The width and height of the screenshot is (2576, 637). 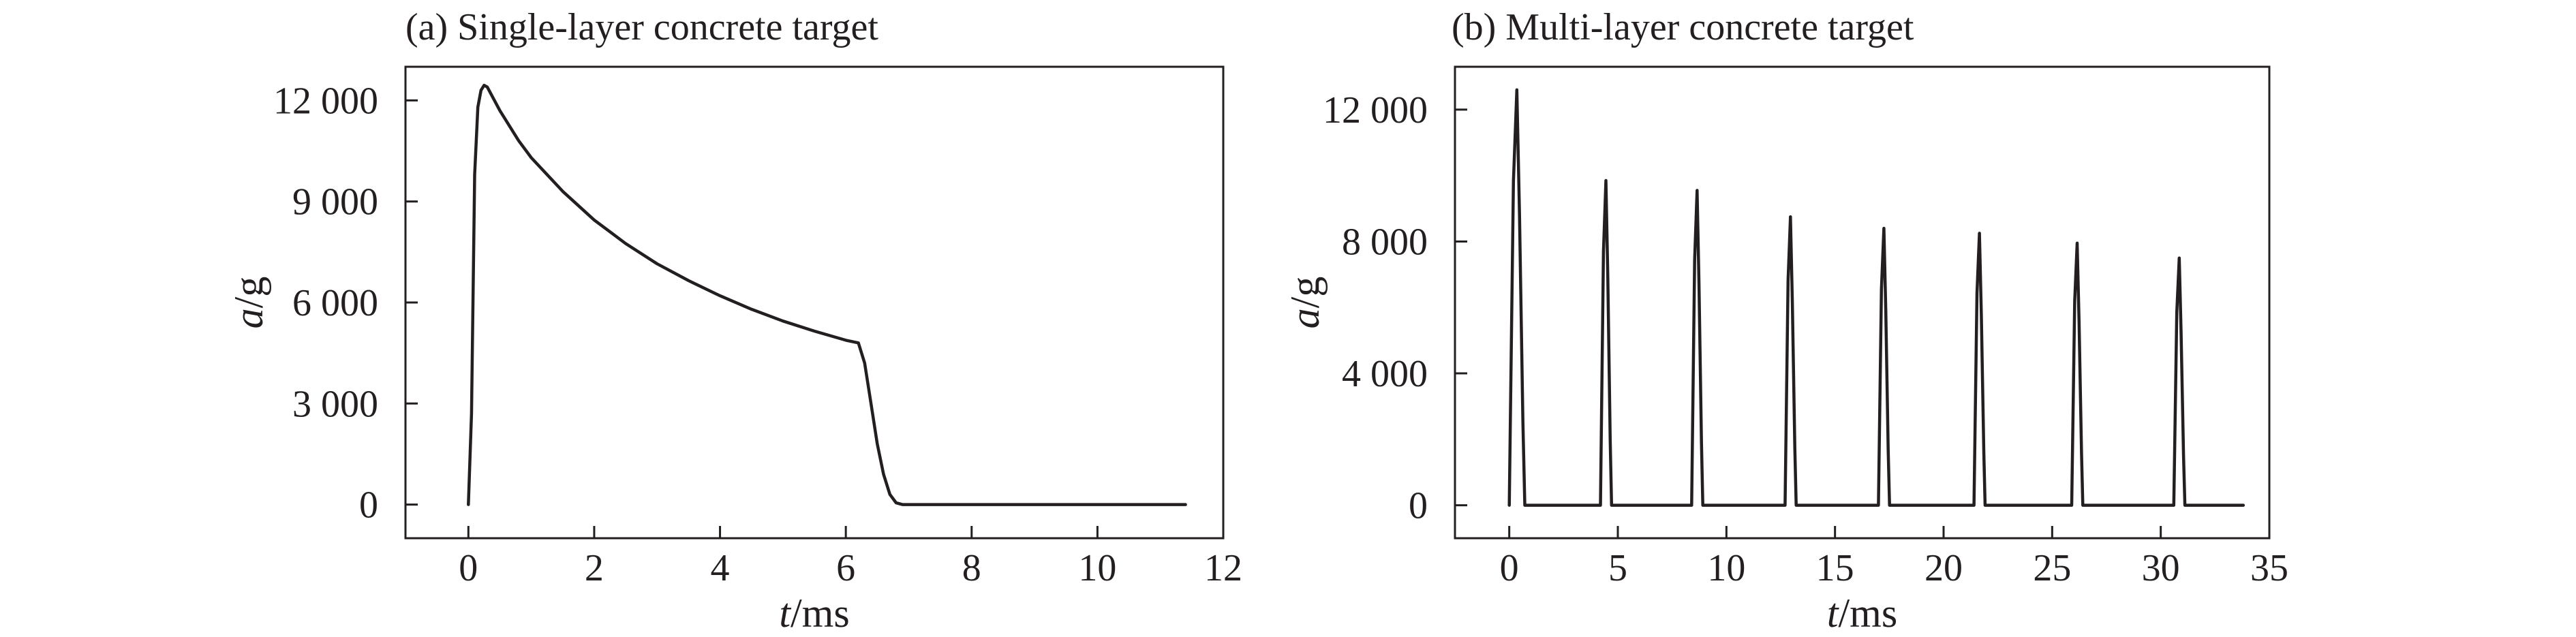 What do you see at coordinates (594, 568) in the screenshot?
I see `x-tick-label: 2` at bounding box center [594, 568].